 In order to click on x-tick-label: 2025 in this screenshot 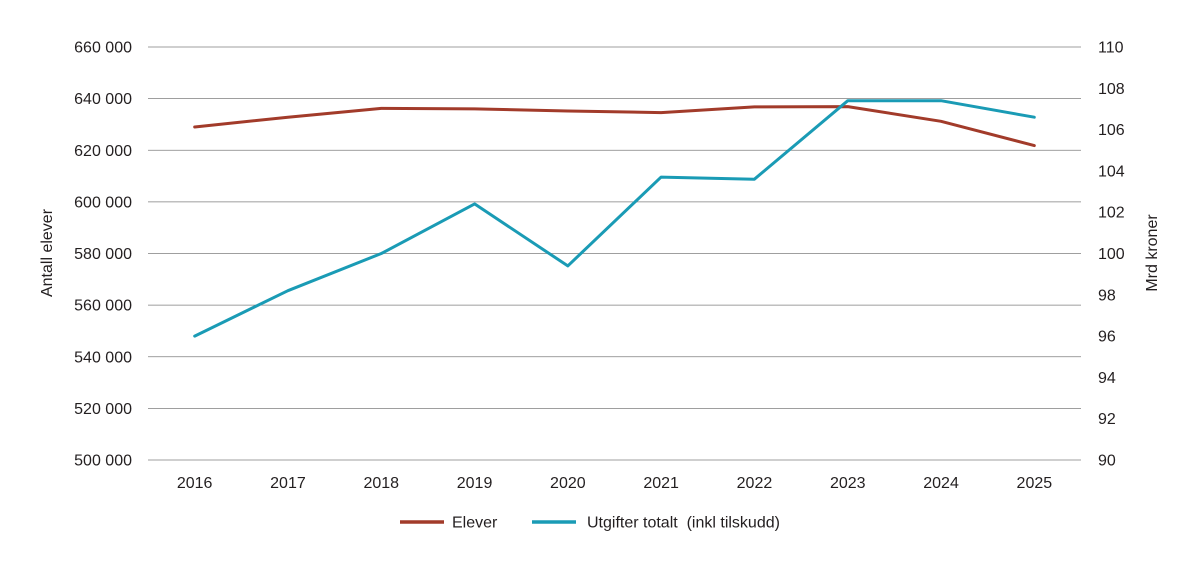, I will do `click(1035, 483)`.